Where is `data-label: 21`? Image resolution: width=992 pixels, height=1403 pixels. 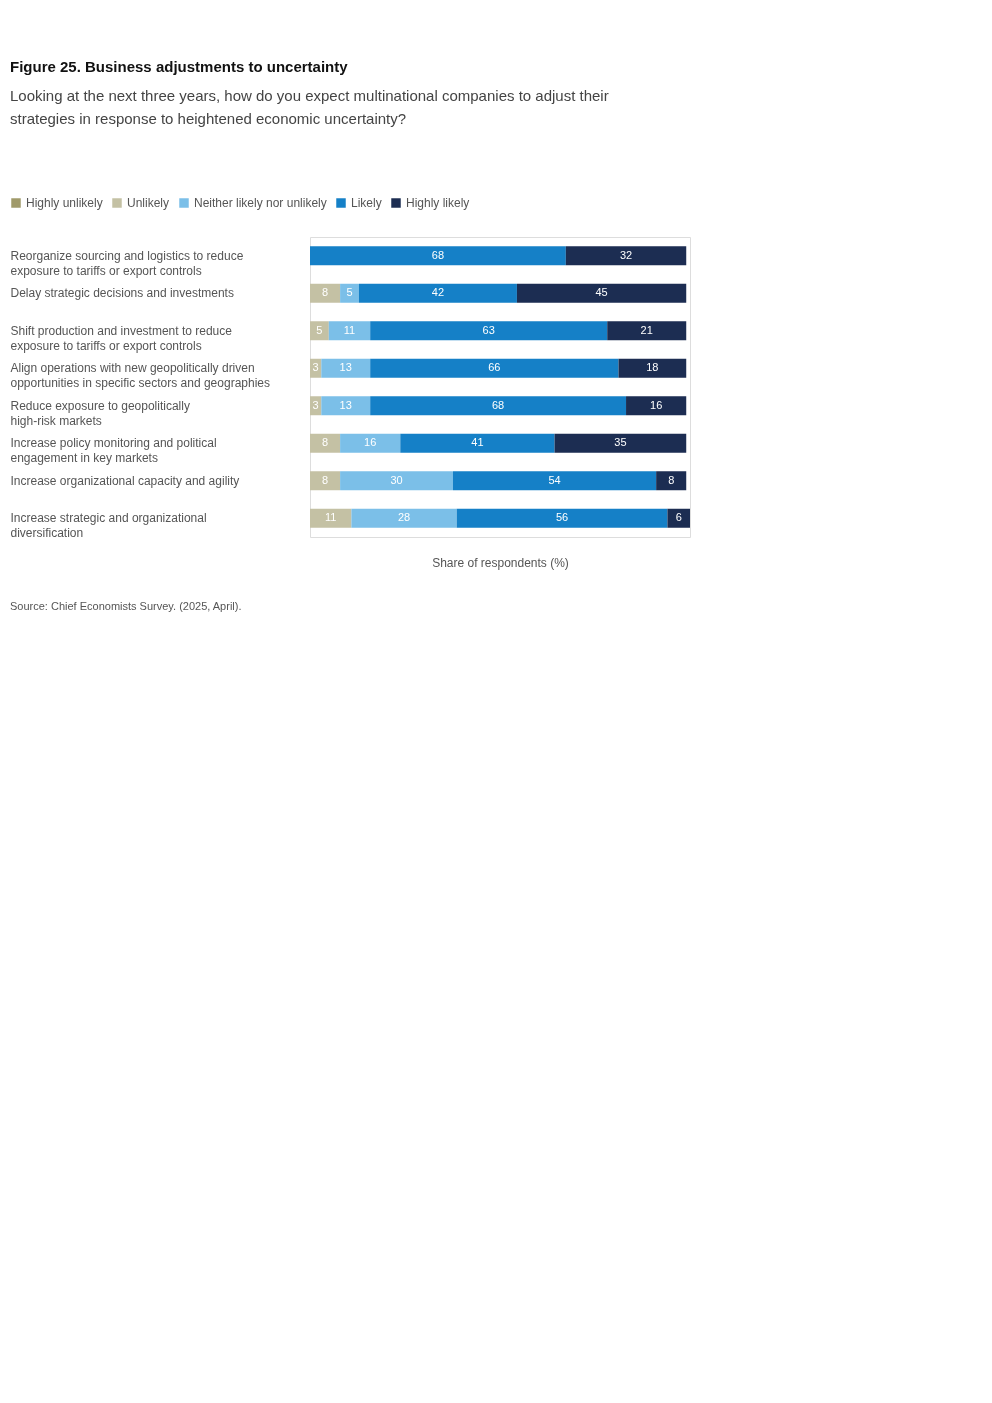 data-label: 21 is located at coordinates (646, 329).